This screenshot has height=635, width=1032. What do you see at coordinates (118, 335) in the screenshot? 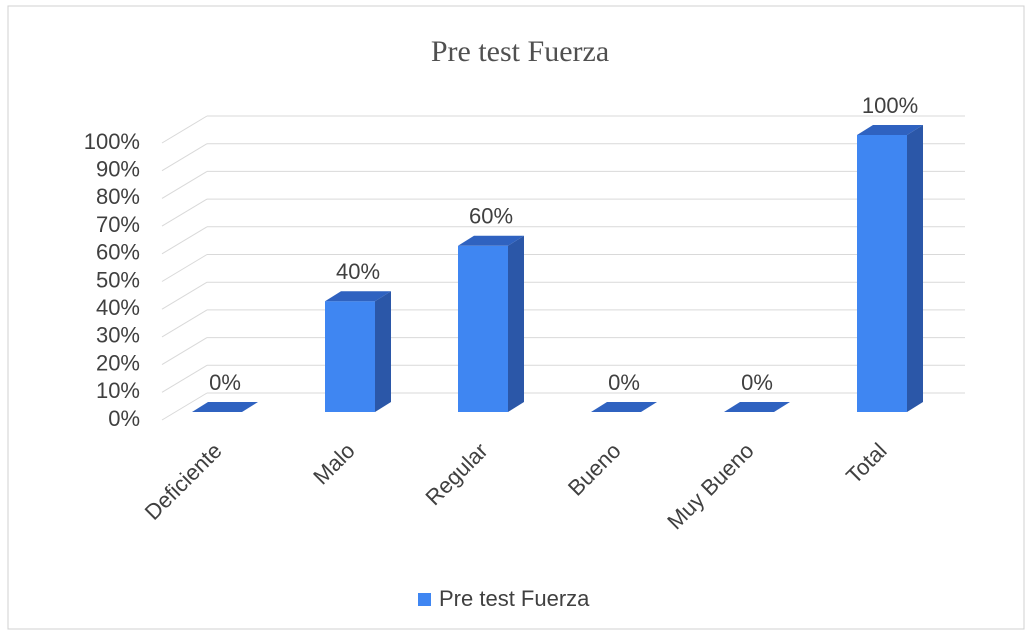
I see `y-tick-label: 30%` at bounding box center [118, 335].